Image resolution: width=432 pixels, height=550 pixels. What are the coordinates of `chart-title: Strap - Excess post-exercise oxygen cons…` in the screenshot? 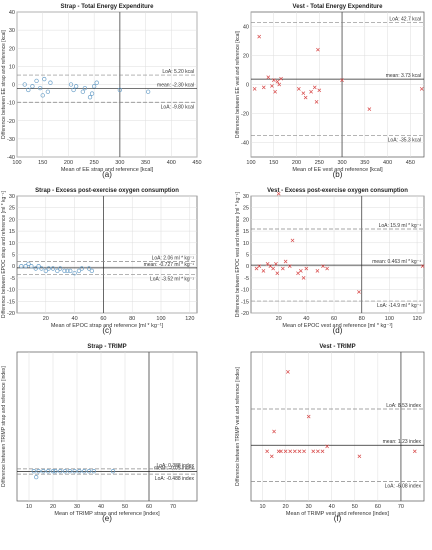 It's located at (107, 191).